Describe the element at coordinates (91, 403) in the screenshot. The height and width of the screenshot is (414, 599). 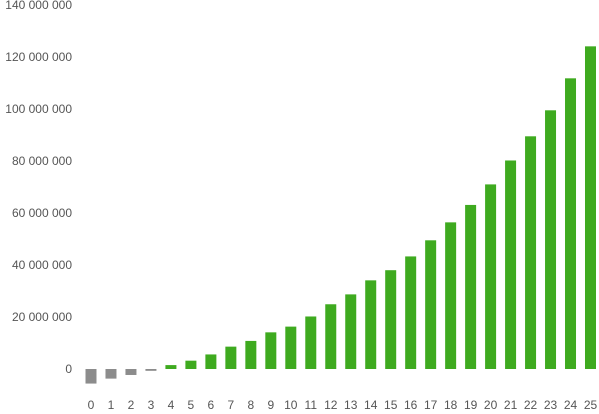
I see `x-tick-label: 0` at that location.